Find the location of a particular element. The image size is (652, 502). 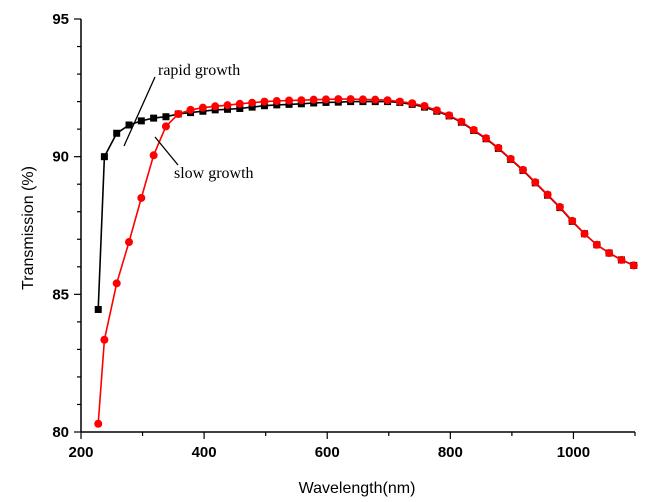

x-axis-title: Wavelength(nm) is located at coordinates (357, 488).